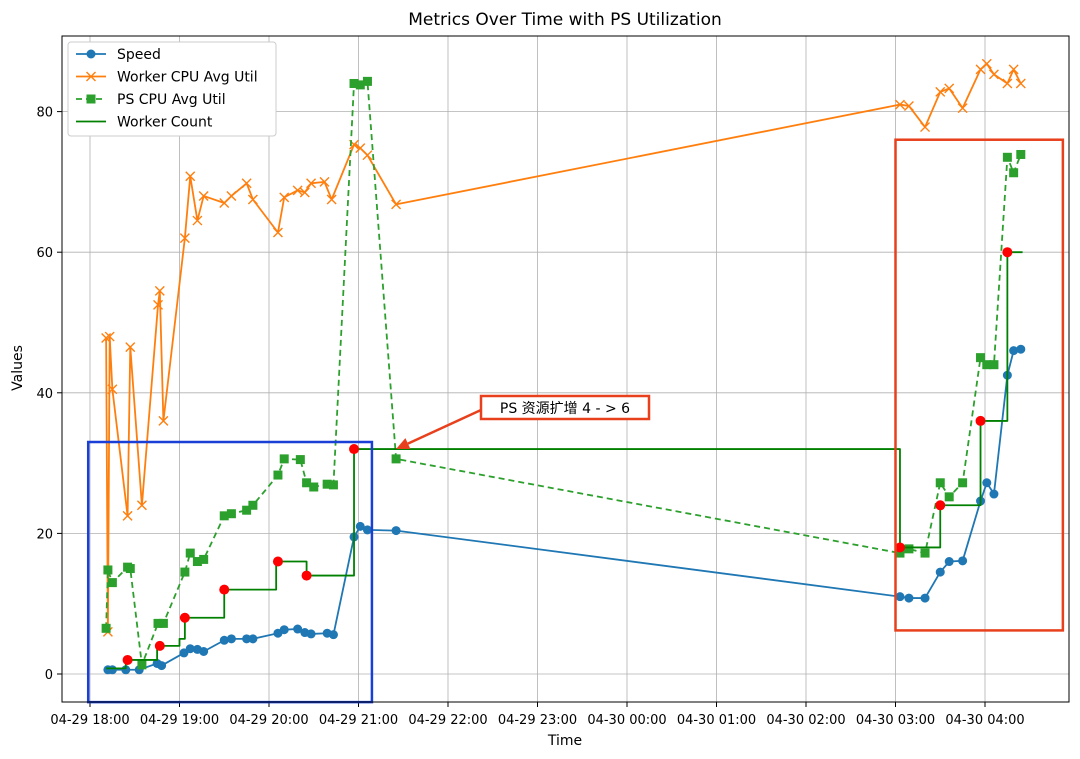 Image resolution: width=1080 pixels, height=759 pixels. I want to click on annotation-arrow-head, so click(403, 444).